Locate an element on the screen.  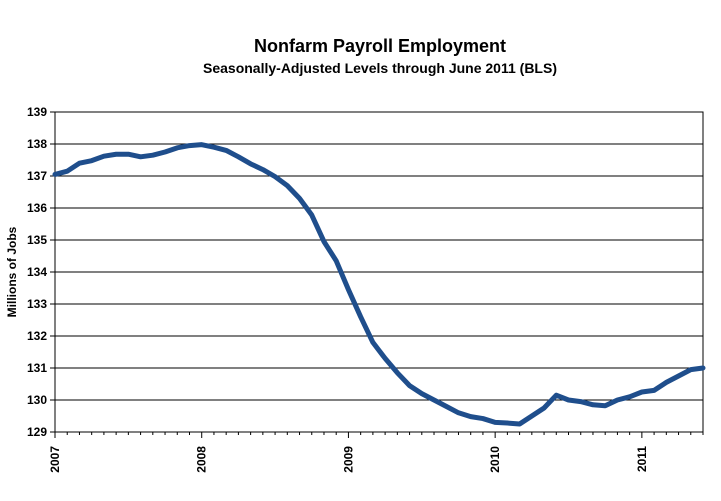
y-tick-label: 134 is located at coordinates (37, 272).